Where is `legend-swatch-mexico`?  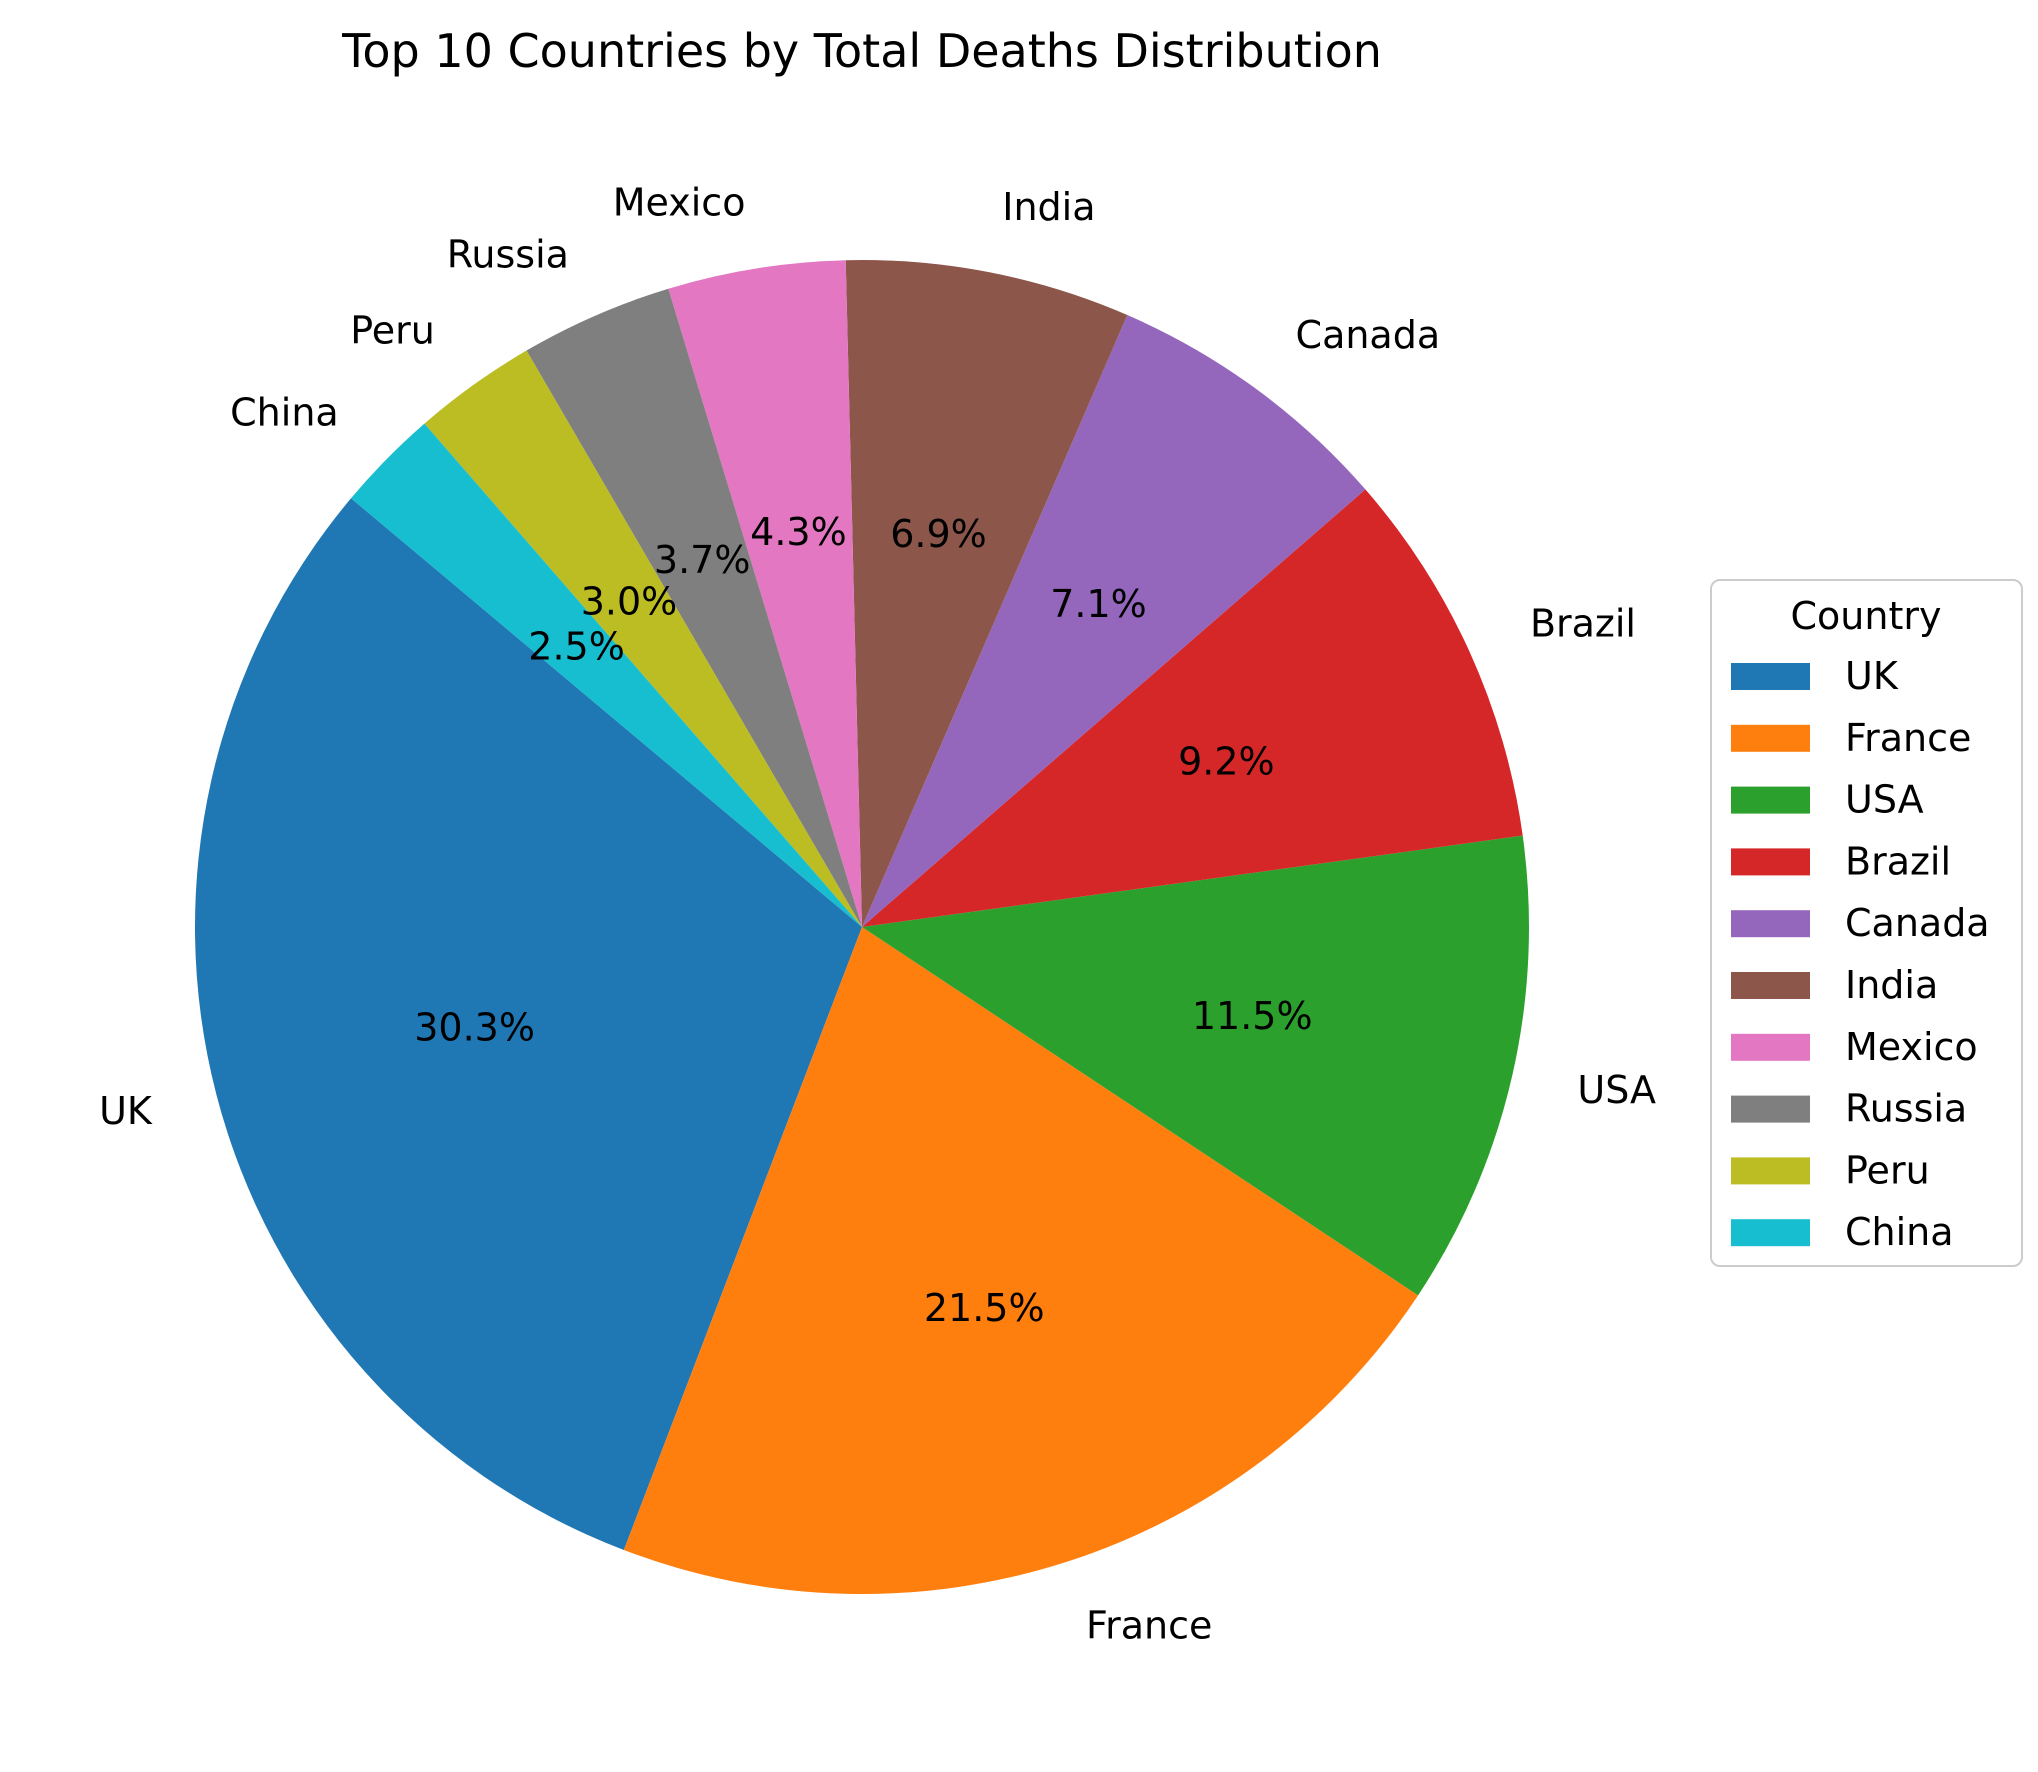 legend-swatch-mexico is located at coordinates (1770, 1047).